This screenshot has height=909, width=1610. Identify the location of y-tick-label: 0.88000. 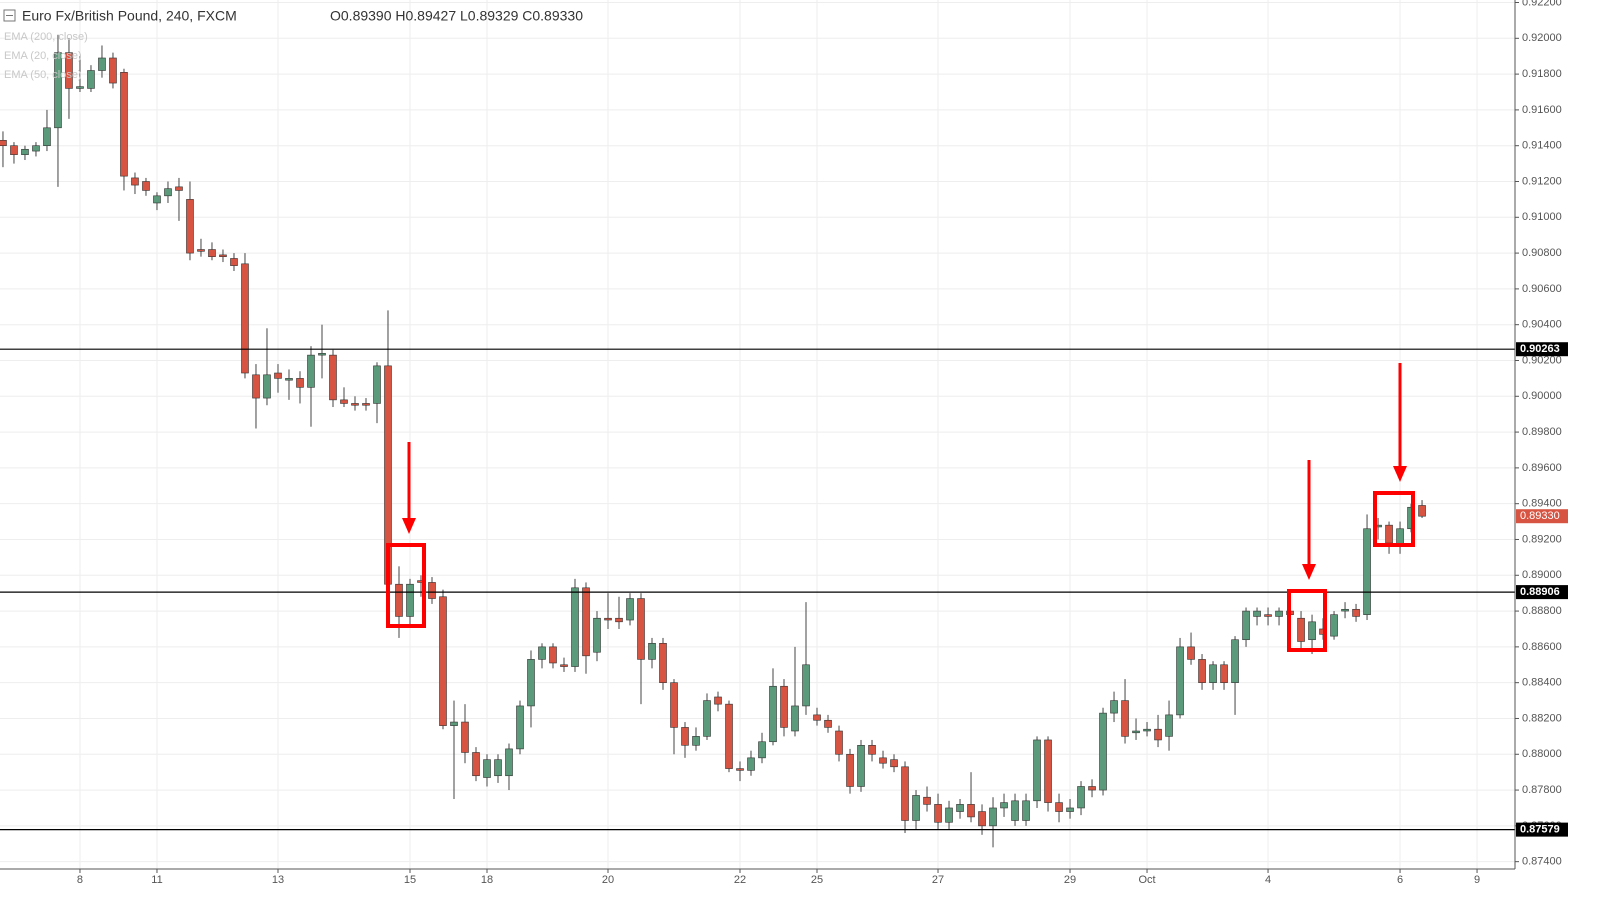
(1542, 754).